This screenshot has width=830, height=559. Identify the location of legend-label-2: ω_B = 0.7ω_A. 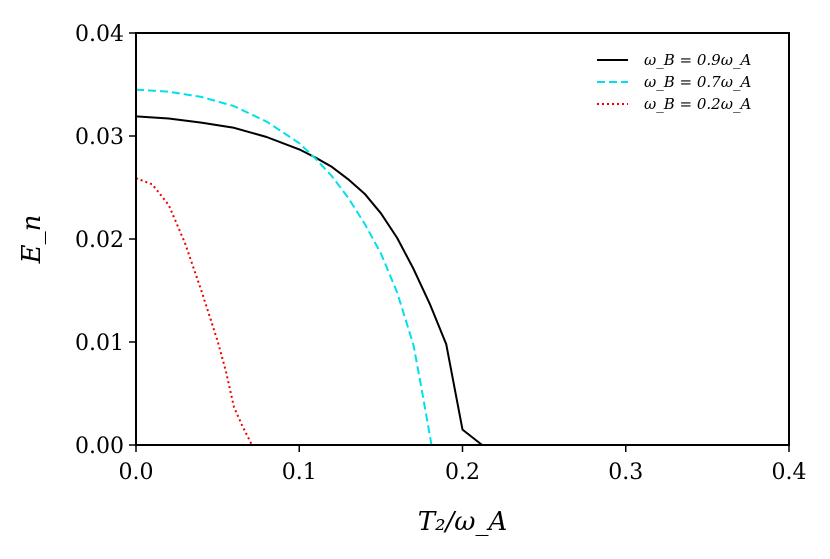
(697, 82).